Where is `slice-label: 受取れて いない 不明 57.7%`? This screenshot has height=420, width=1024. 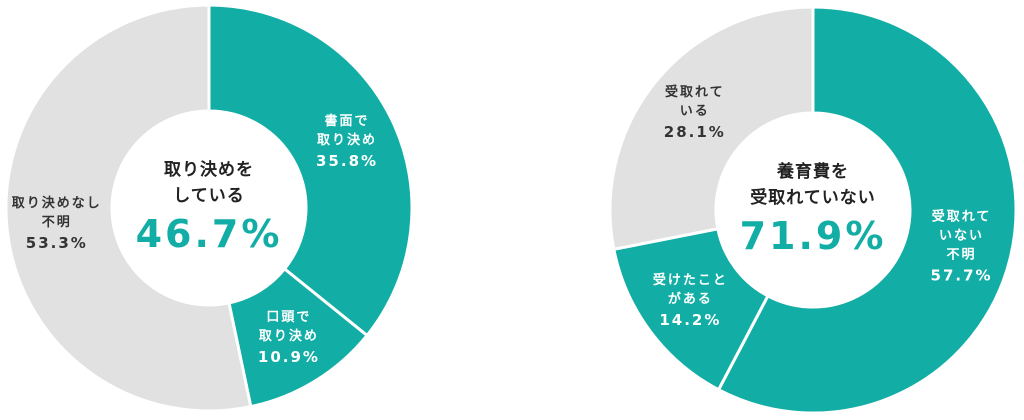
slice-label: 受取れて いない 不明 57.7% is located at coordinates (962, 246).